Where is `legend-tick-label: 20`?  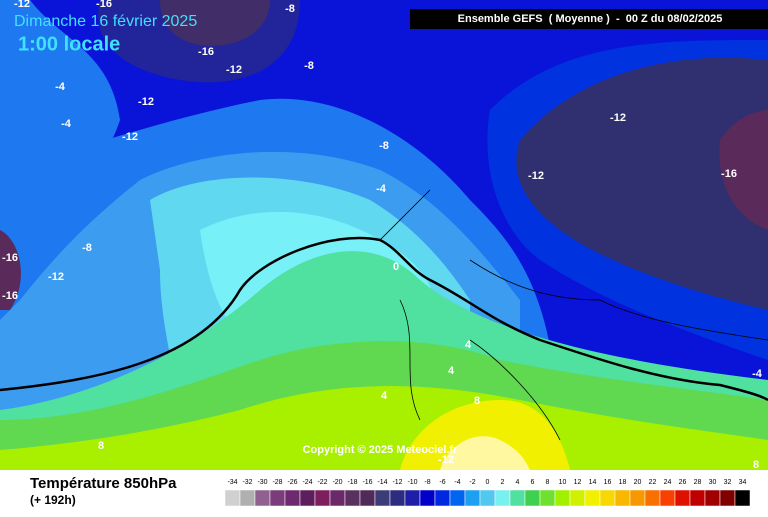 legend-tick-label: 20 is located at coordinates (638, 482).